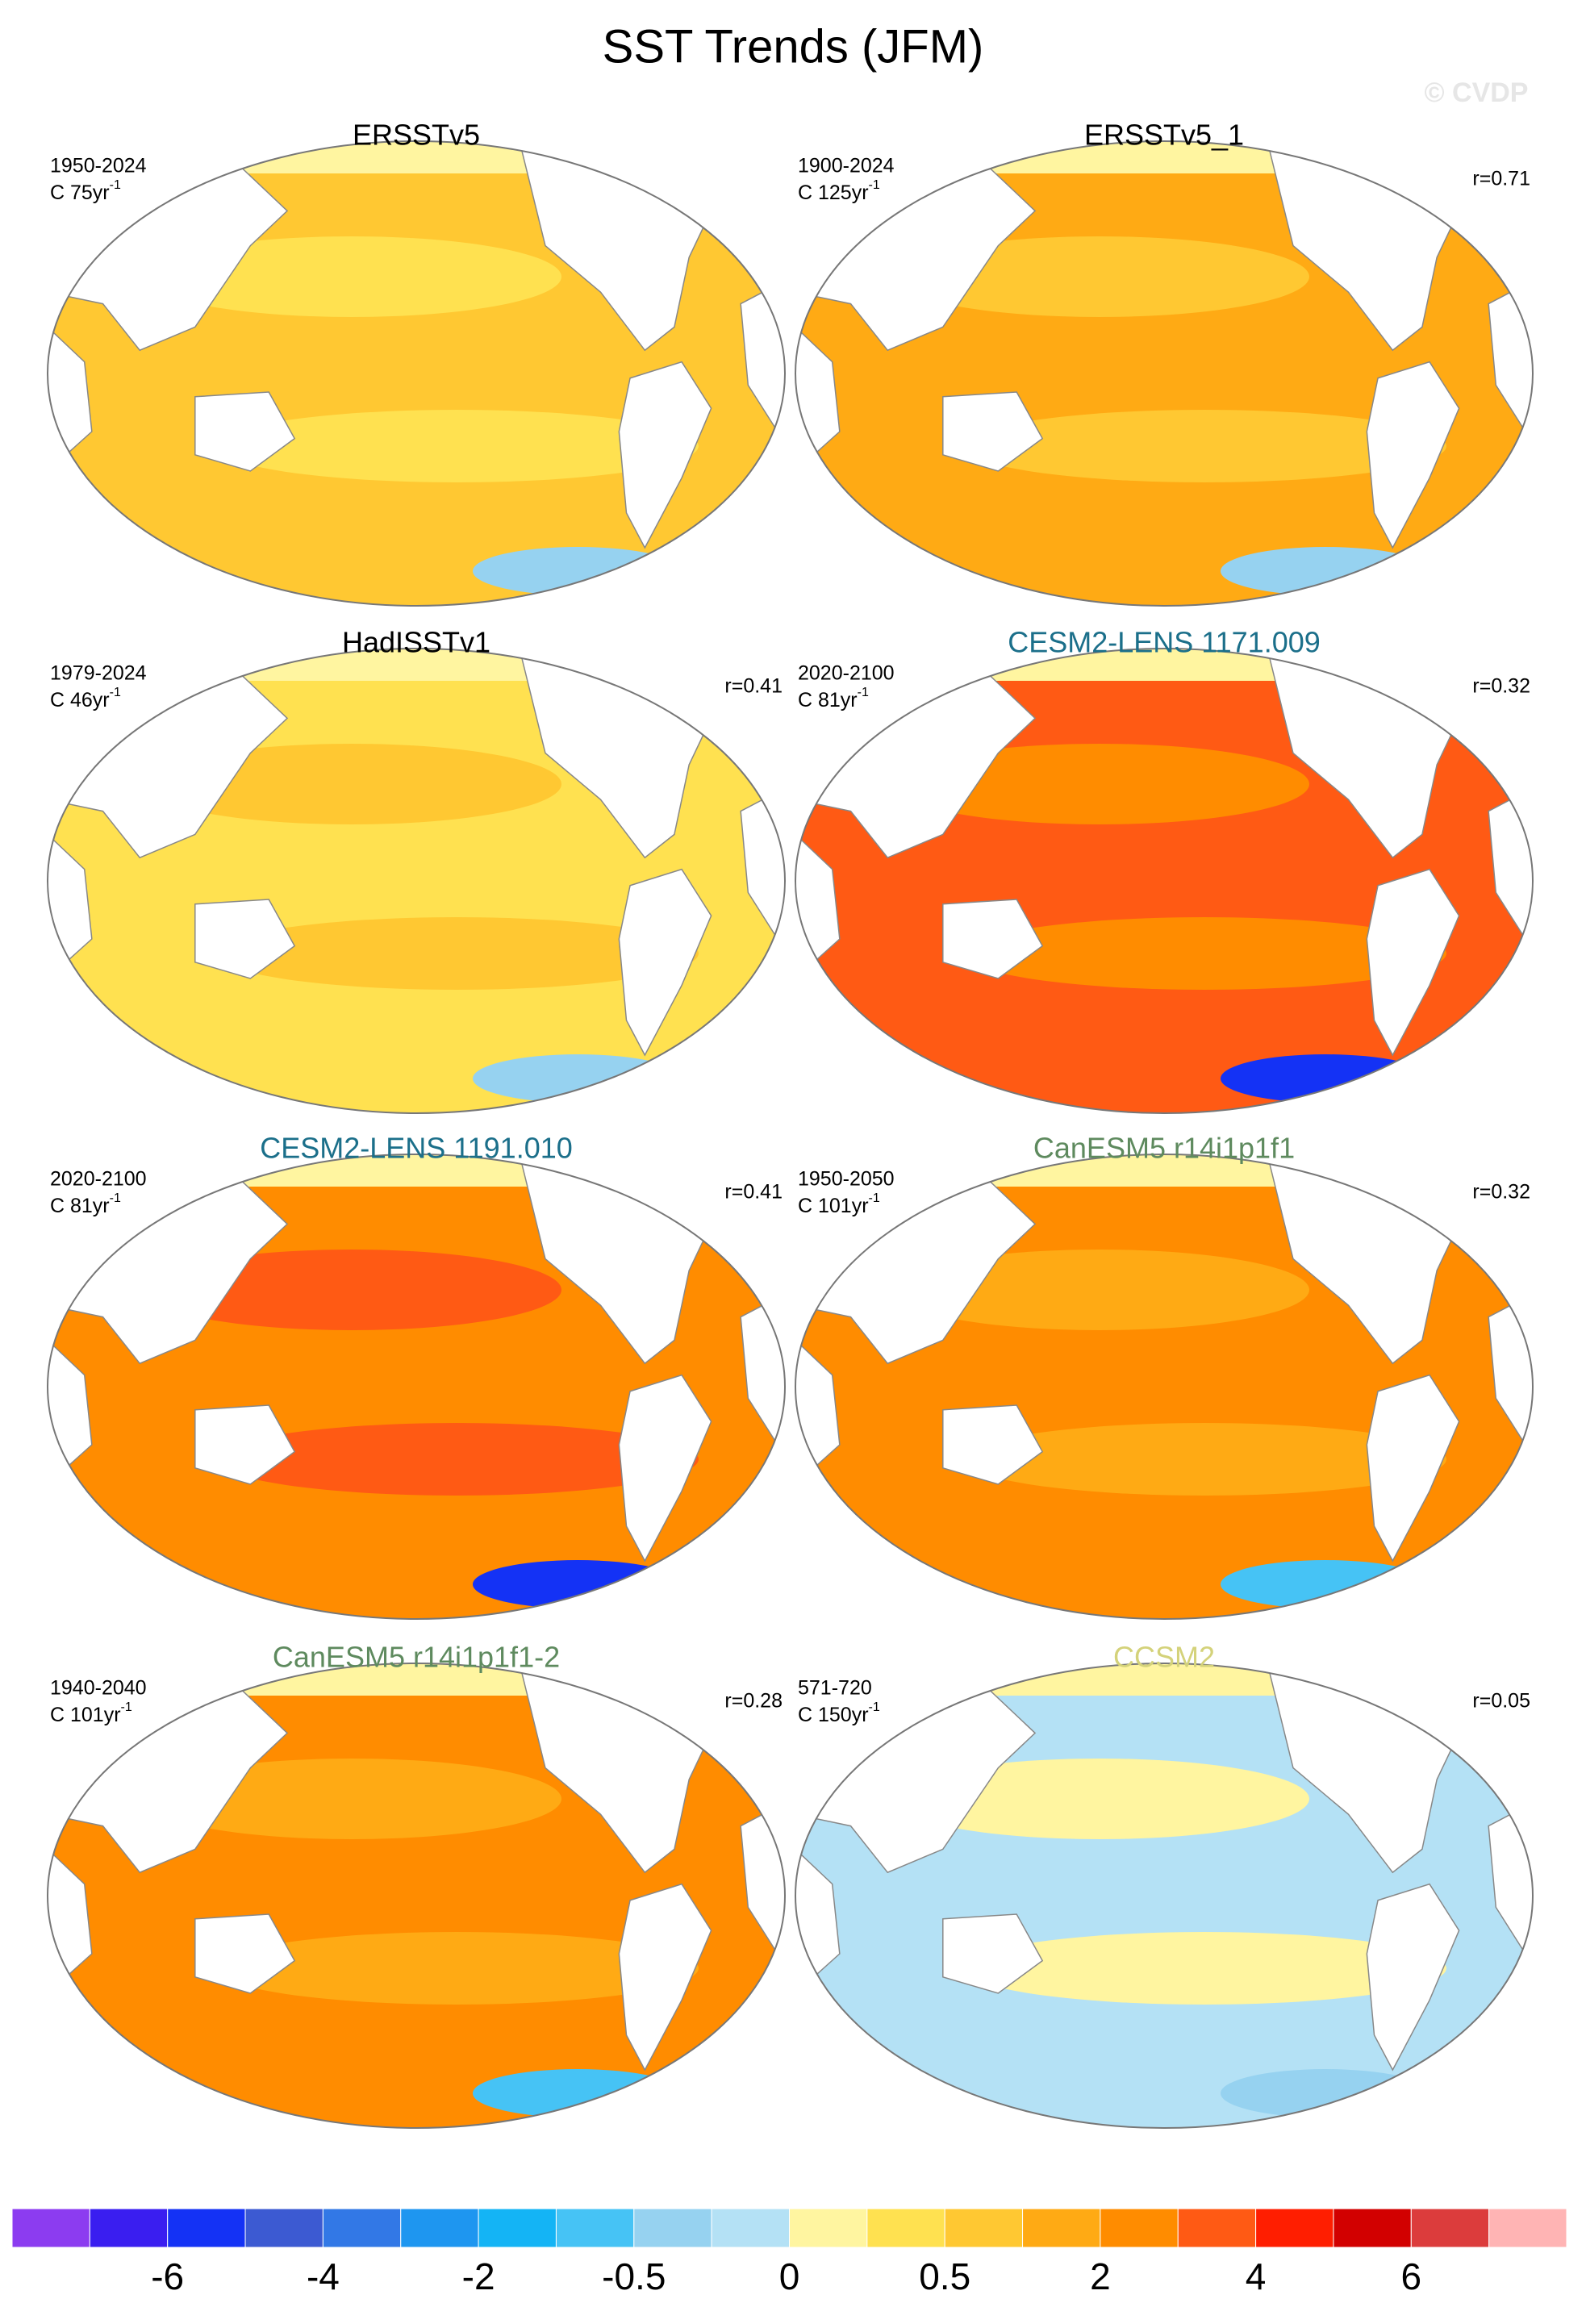 Image resolution: width=1586 pixels, height=2324 pixels. What do you see at coordinates (834, 1206) in the screenshot?
I see `unit-text: C 101yr` at bounding box center [834, 1206].